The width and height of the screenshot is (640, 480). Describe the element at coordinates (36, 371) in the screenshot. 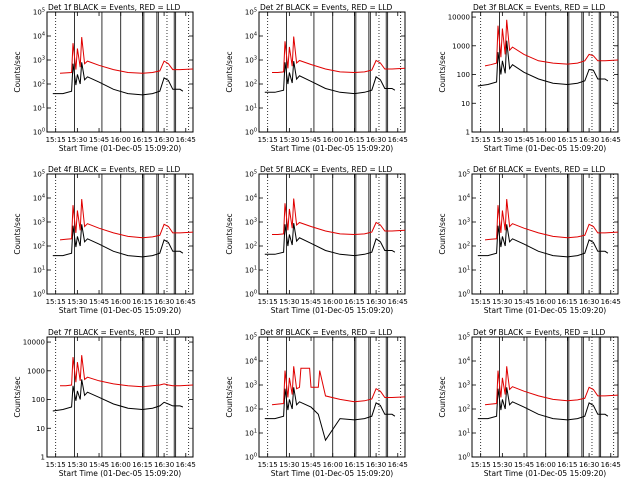

I see `y-tick-label: 1000` at that location.